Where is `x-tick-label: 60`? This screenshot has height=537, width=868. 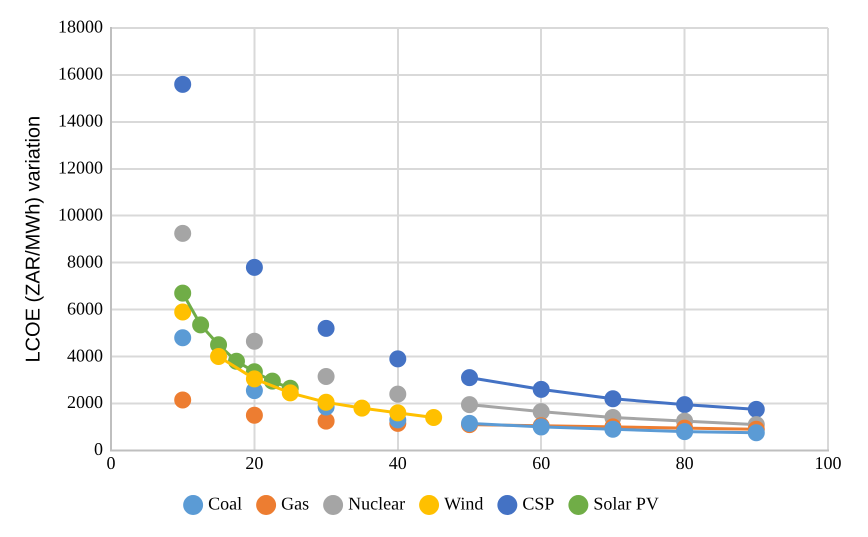
x-tick-label: 60 is located at coordinates (541, 462).